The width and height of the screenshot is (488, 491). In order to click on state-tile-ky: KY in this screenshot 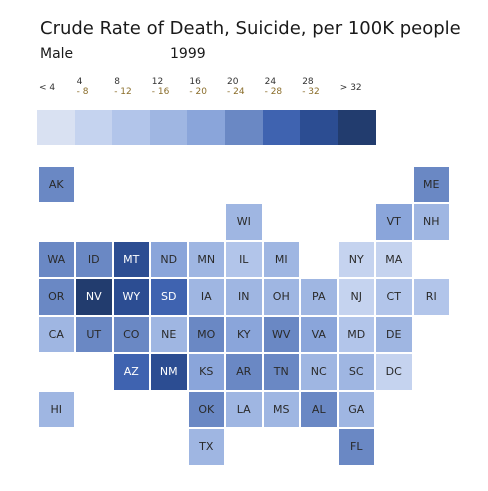, I will do `click(244, 334)`.